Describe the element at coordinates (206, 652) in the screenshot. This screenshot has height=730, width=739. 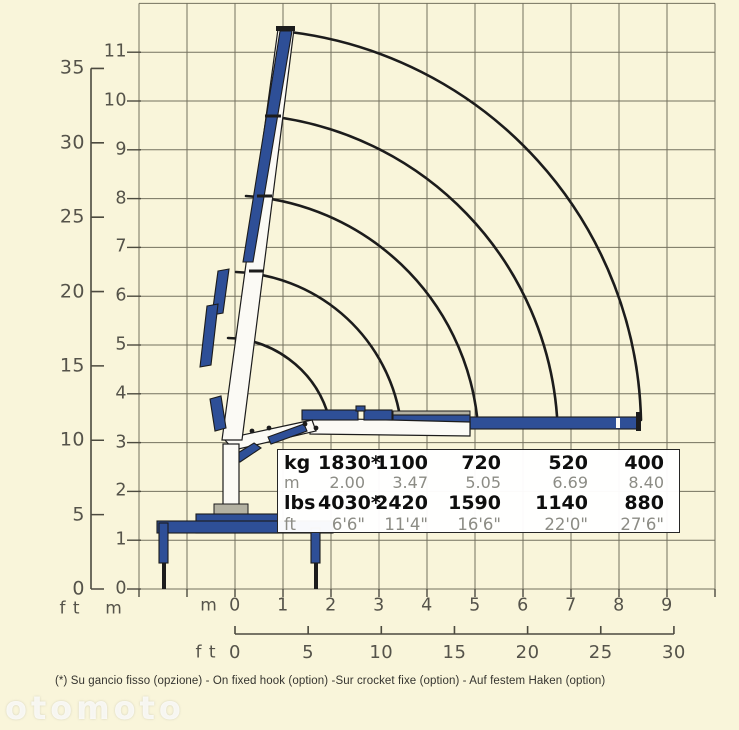
I see `bottom-ft-axis-unit: f t` at that location.